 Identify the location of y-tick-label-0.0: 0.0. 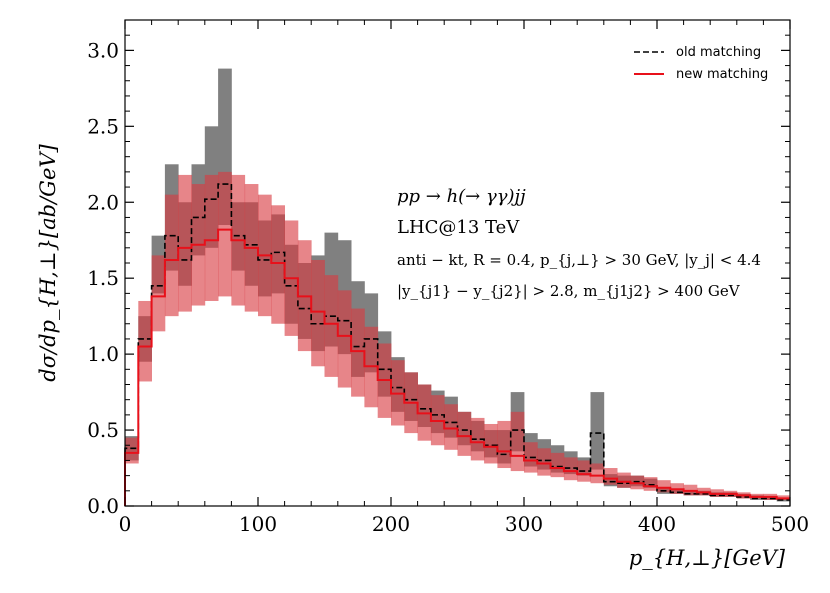
(103, 506).